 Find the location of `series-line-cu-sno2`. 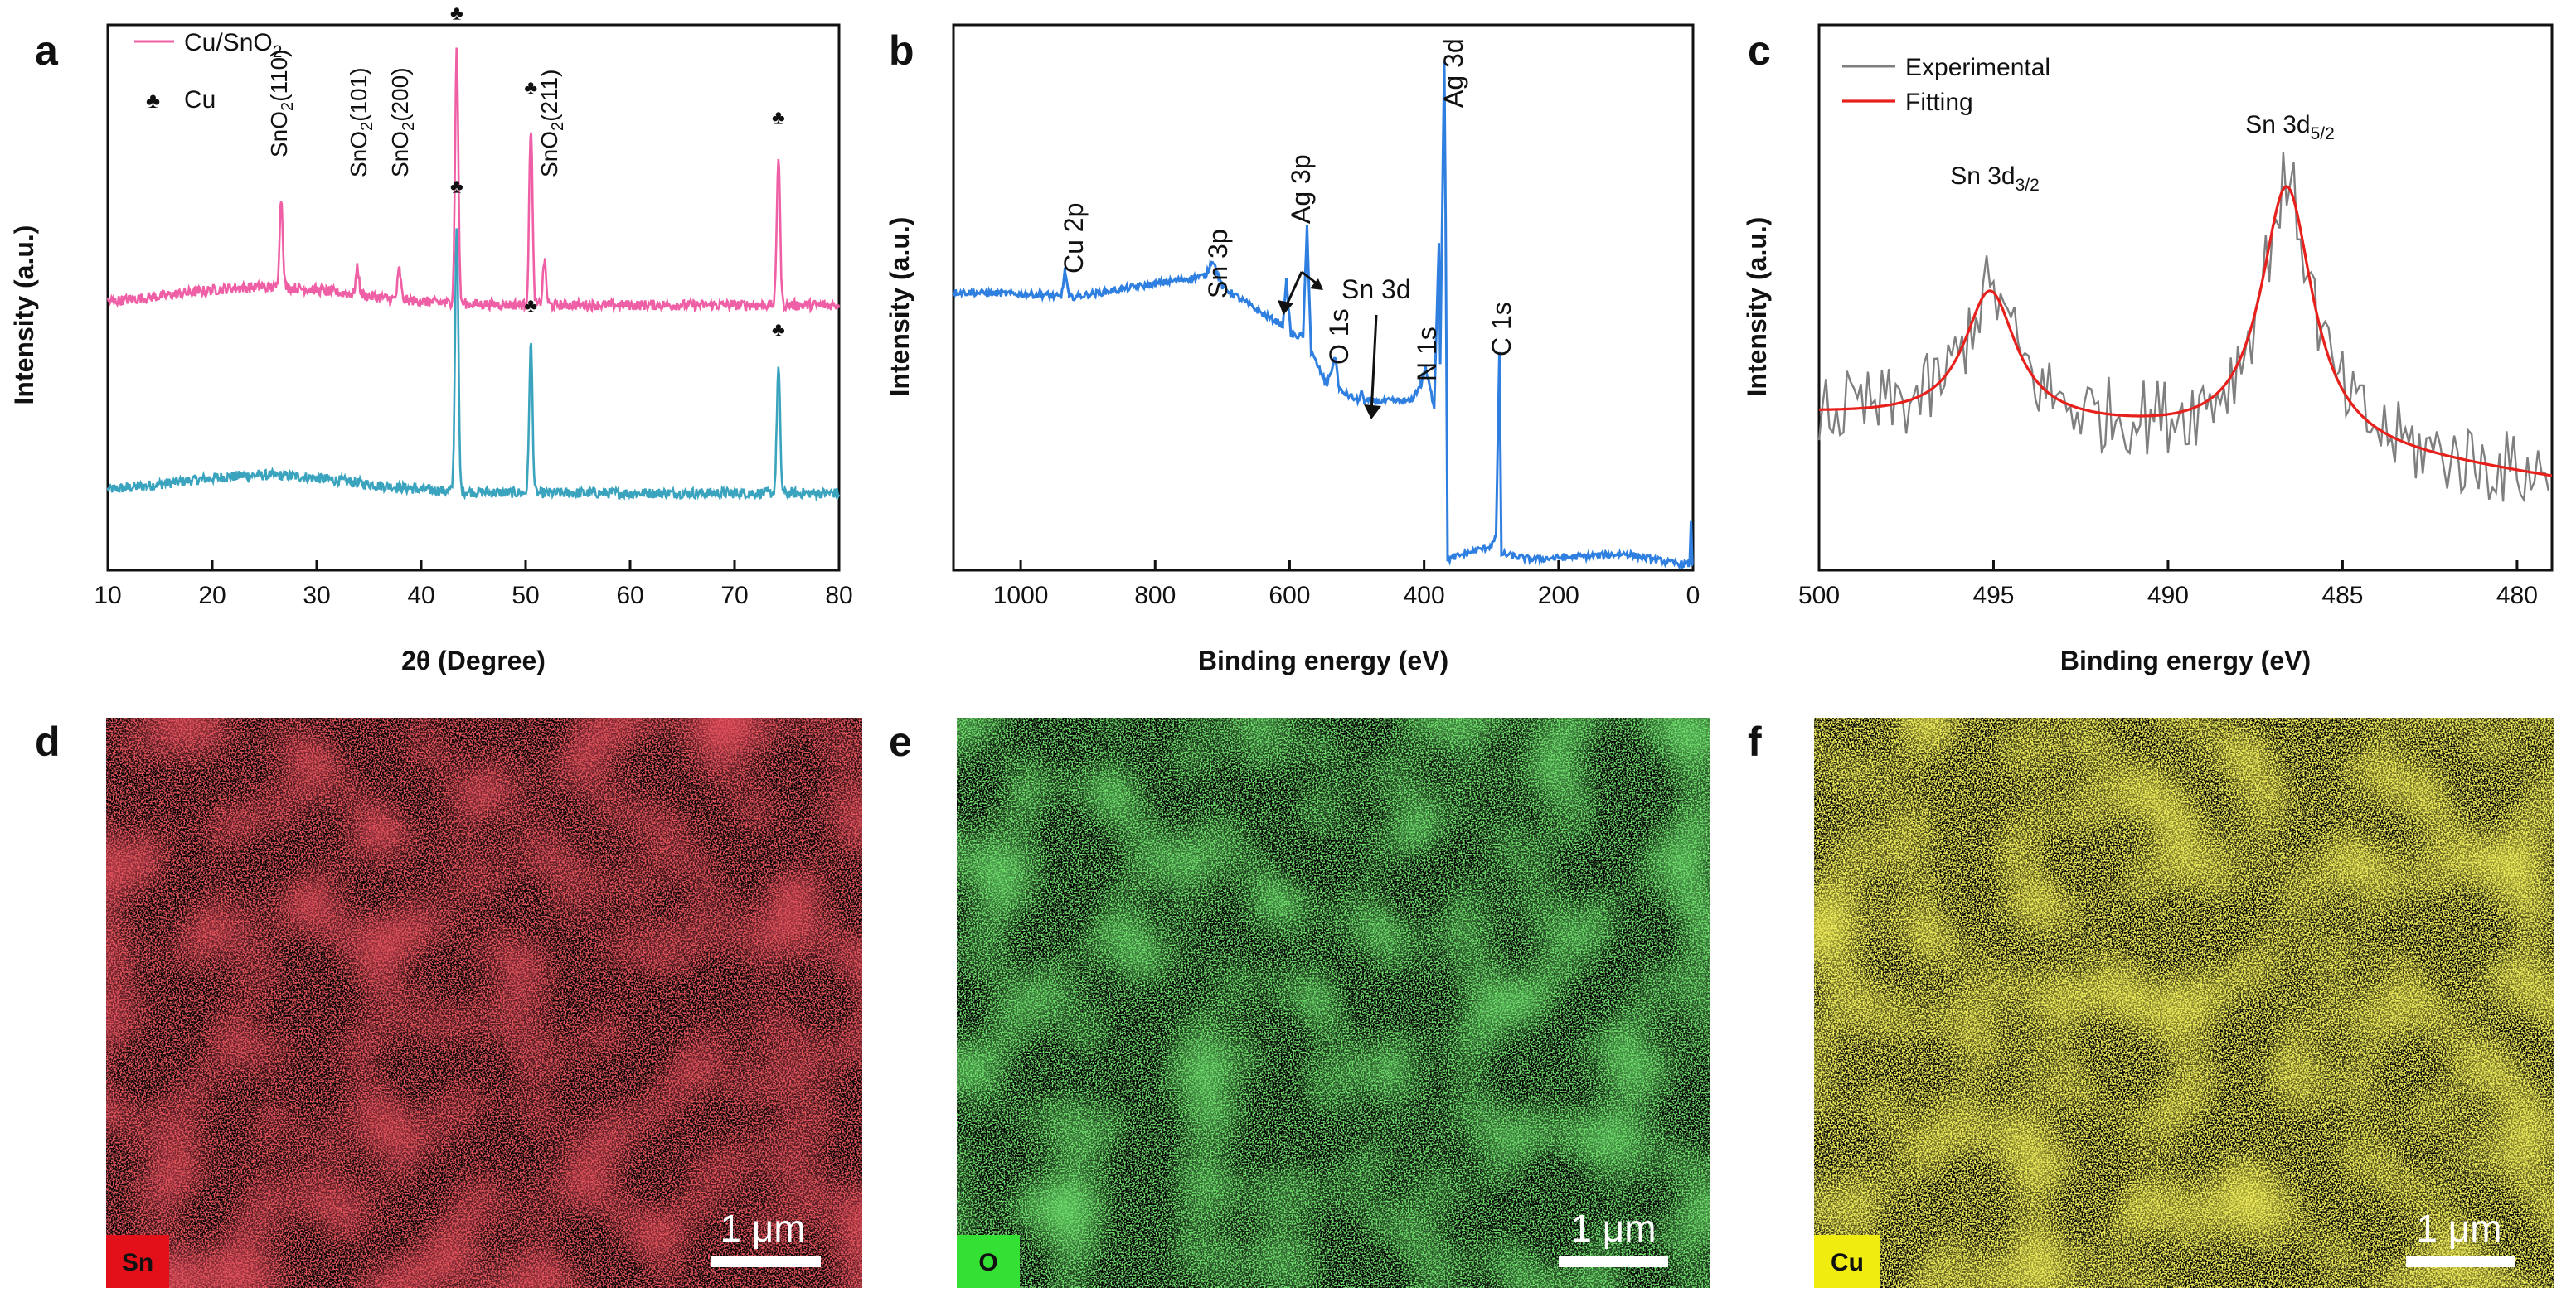

series-line-cu-sno2 is located at coordinates (473, 180).